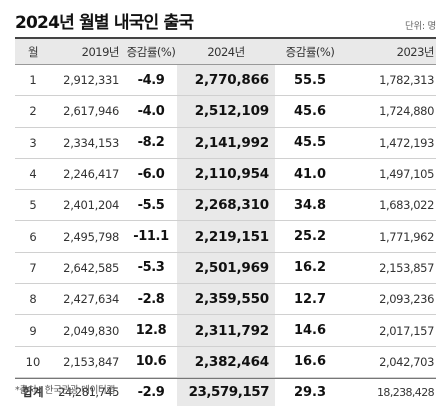 This screenshot has width=448, height=406. Describe the element at coordinates (406, 142) in the screenshot. I see `cell-2023: 1,472,193` at that location.